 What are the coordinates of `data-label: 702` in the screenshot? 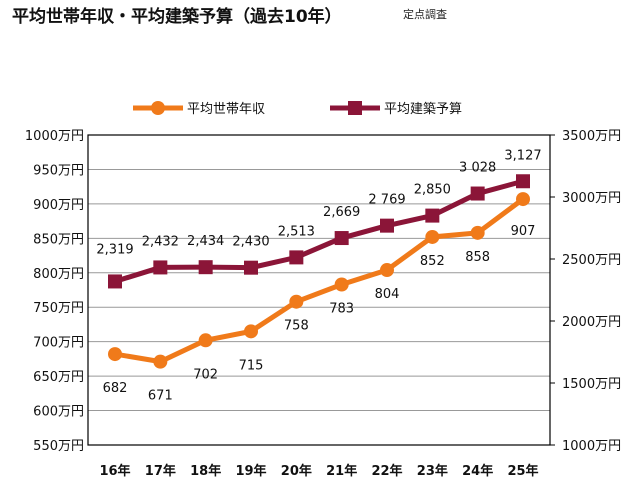 It's located at (205, 374).